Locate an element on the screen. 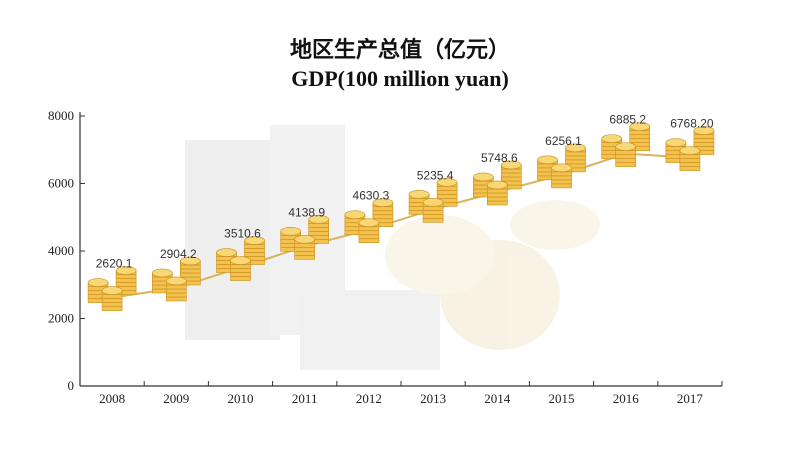 This screenshot has width=800, height=464. y-tick-label: 4000 is located at coordinates (61, 250).